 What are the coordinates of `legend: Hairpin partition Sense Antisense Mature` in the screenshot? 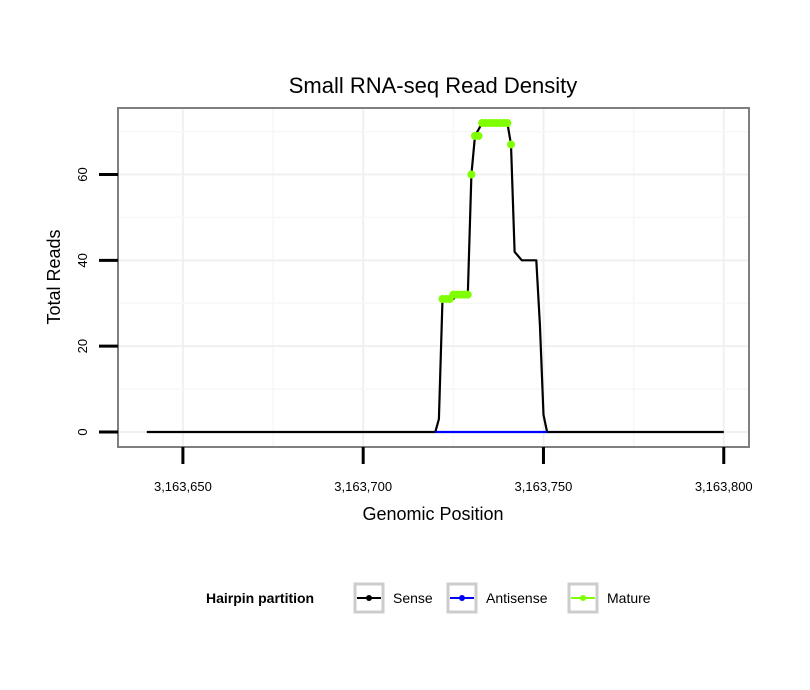 It's located at (428, 598).